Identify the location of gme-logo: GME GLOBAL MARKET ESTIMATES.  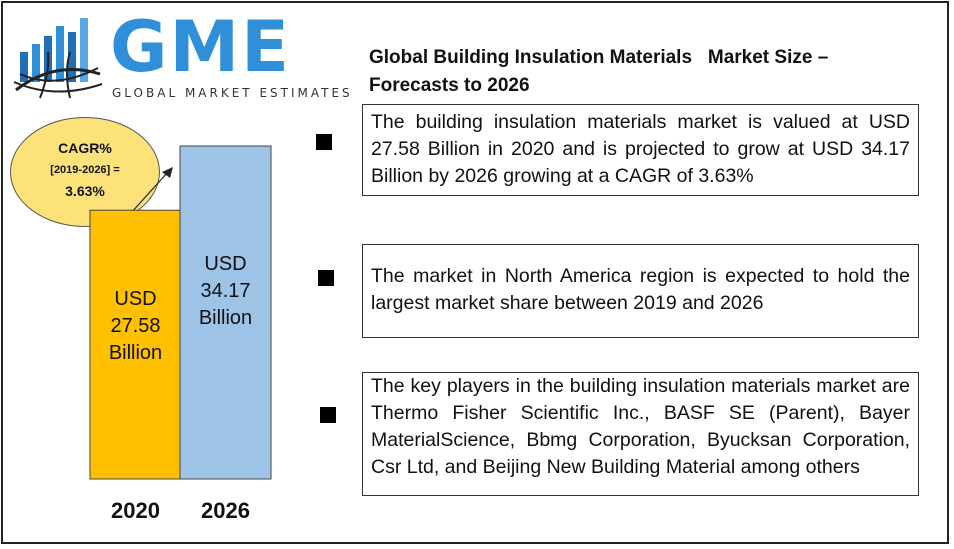
(180, 54).